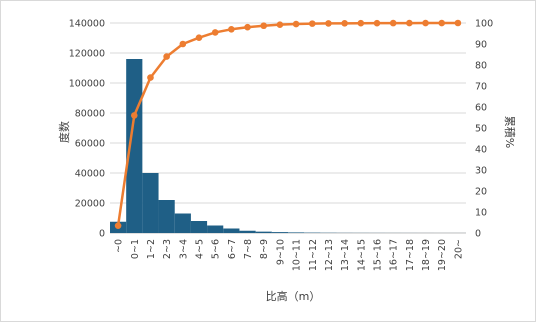 This screenshot has width=536, height=327. What do you see at coordinates (293, 296) in the screenshot?
I see `x-axis-title: 比高（m）` at bounding box center [293, 296].